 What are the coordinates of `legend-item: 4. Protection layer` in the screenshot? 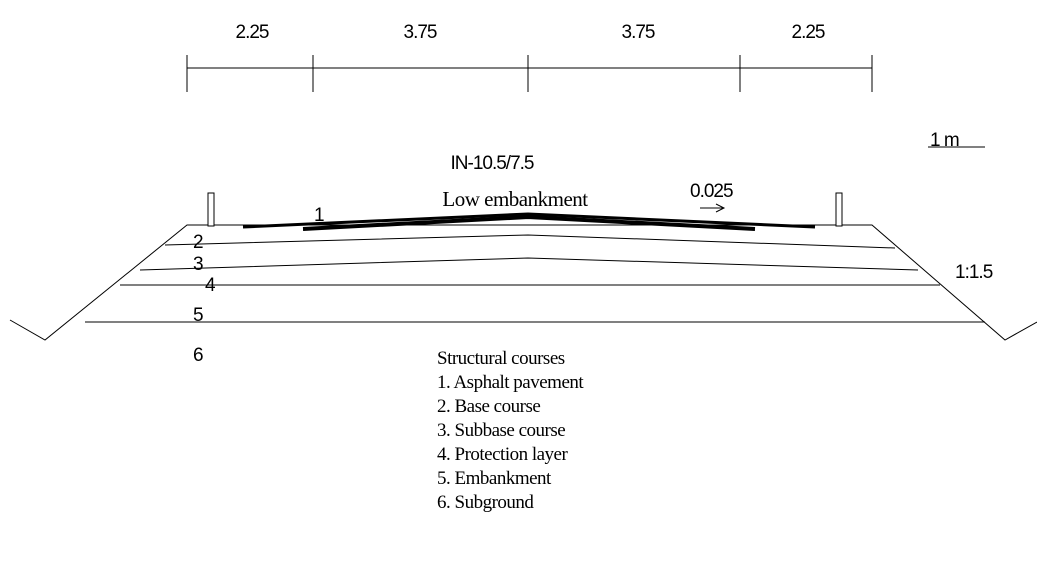 It's located at (502, 454).